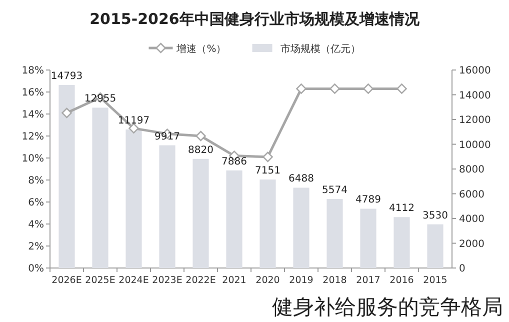 The height and width of the screenshot is (322, 509). What do you see at coordinates (36, 203) in the screenshot?
I see `y-tick-label: 6%` at bounding box center [36, 203].